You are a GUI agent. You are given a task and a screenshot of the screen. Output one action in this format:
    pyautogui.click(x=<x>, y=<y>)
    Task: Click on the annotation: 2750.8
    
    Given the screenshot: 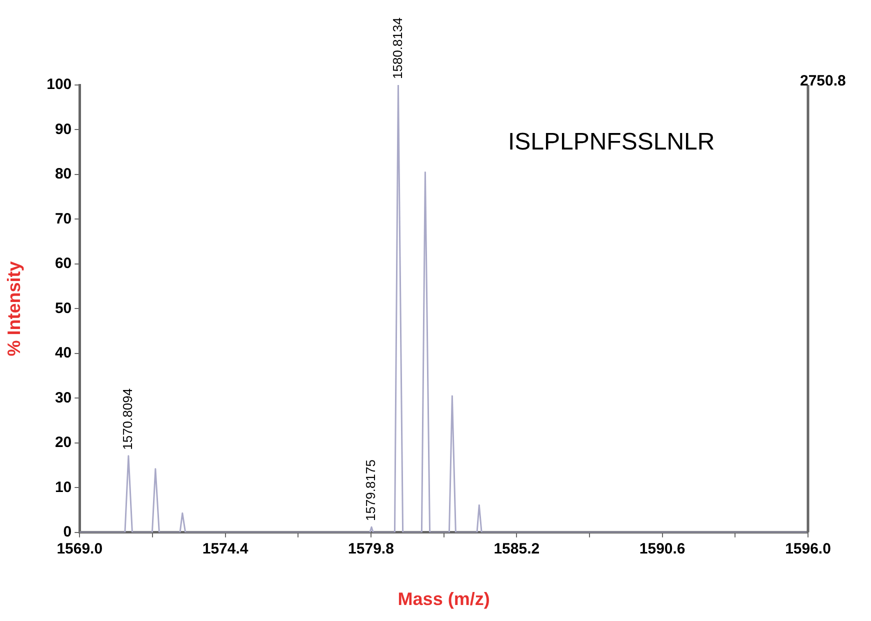 What is the action you would take?
    pyautogui.click(x=823, y=81)
    